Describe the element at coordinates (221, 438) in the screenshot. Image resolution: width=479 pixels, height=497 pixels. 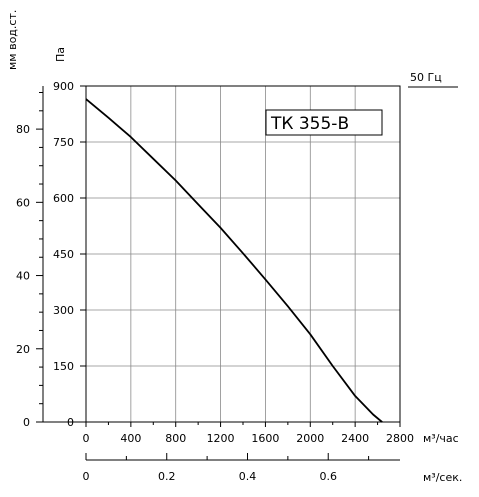
I see `x-primary-tick-label: 1200` at that location.